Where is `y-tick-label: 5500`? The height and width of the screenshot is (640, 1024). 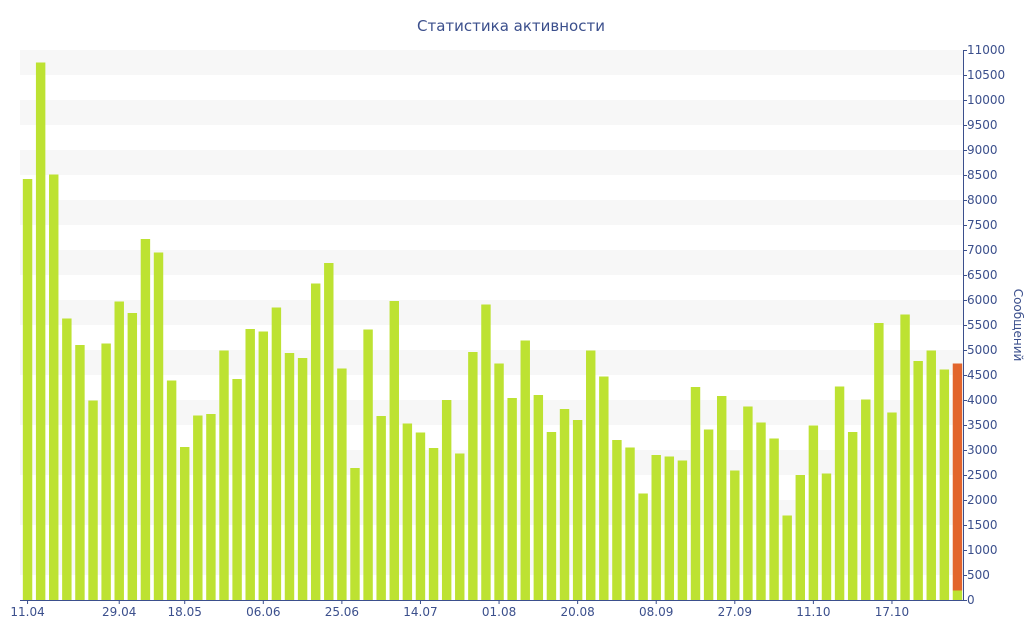
y-tick-label: 5500 is located at coordinates (982, 325).